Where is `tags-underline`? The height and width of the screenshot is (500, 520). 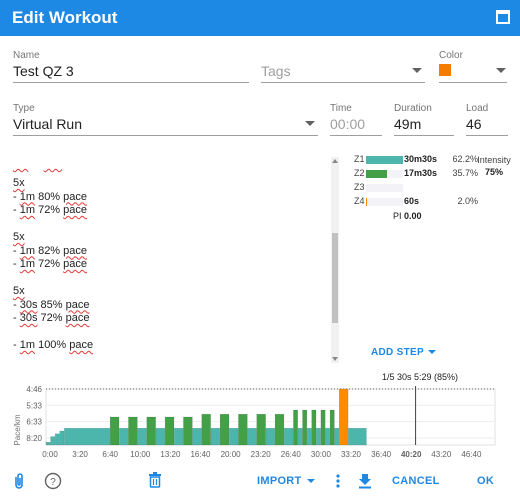
tags-underline is located at coordinates (343, 82).